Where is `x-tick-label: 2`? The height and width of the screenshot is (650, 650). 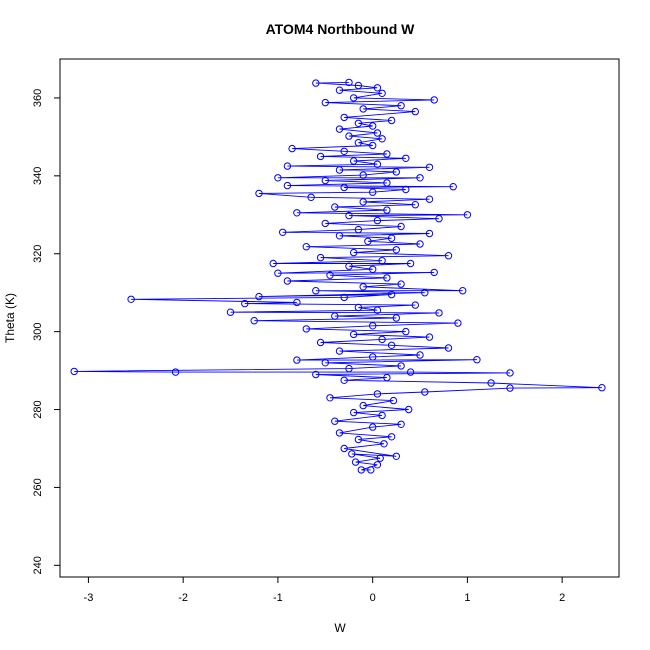
x-tick-label: 2 is located at coordinates (562, 598).